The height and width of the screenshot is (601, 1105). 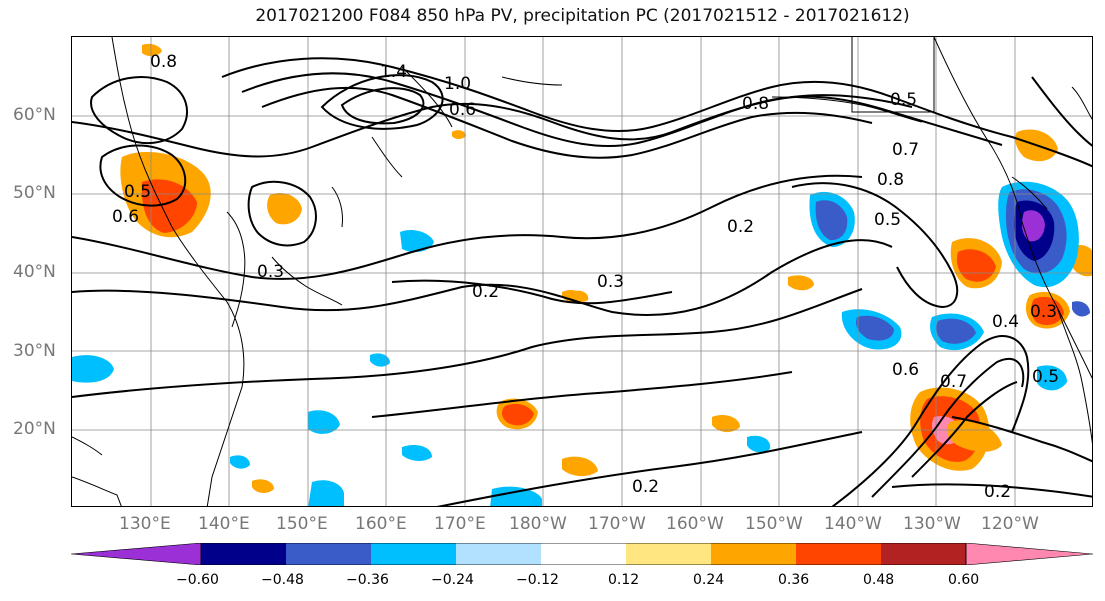 What do you see at coordinates (1081, 309) in the screenshot?
I see `precip-negative-patch-j` at bounding box center [1081, 309].